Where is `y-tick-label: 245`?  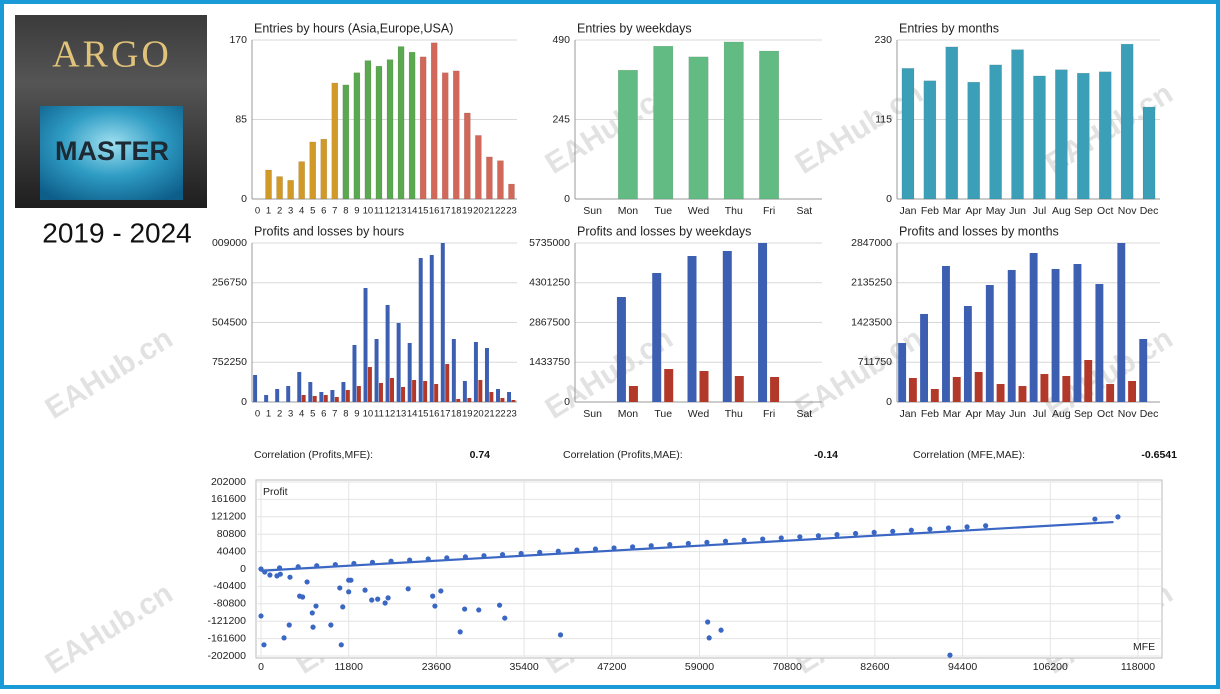 y-tick-label: 245 is located at coordinates (561, 119).